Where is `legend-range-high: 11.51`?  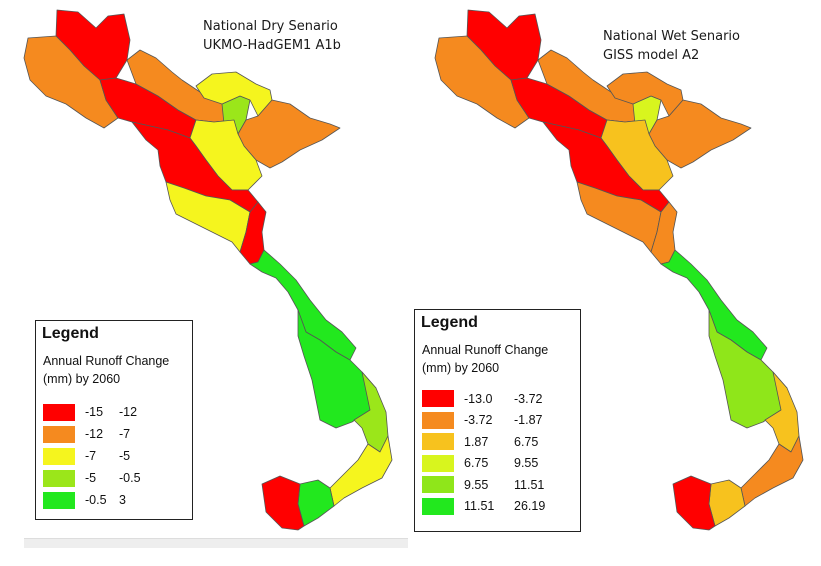
legend-range-high: 11.51 is located at coordinates (529, 484).